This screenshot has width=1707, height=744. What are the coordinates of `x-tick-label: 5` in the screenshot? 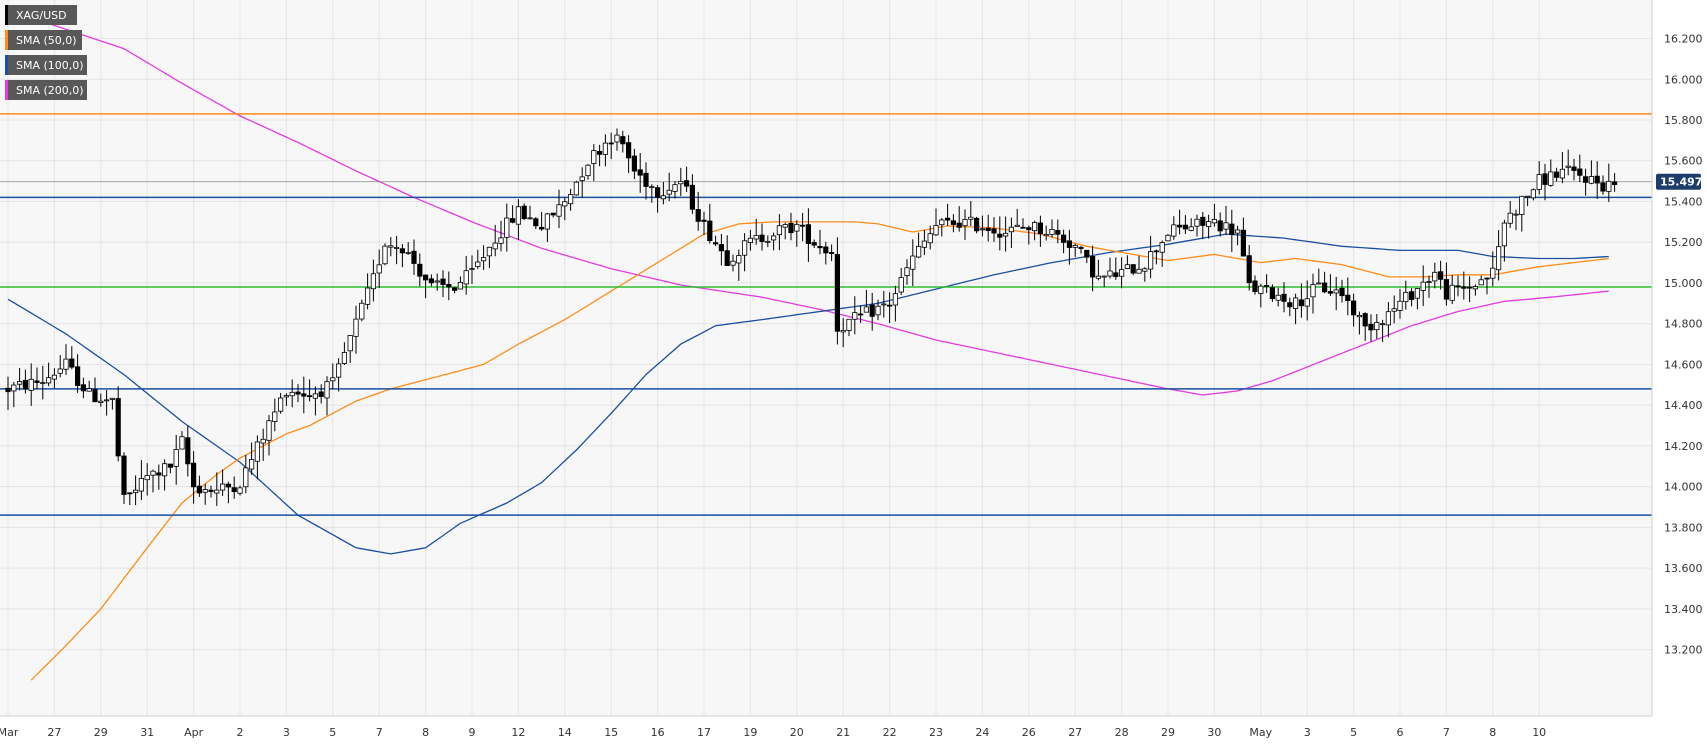 It's located at (1353, 732).